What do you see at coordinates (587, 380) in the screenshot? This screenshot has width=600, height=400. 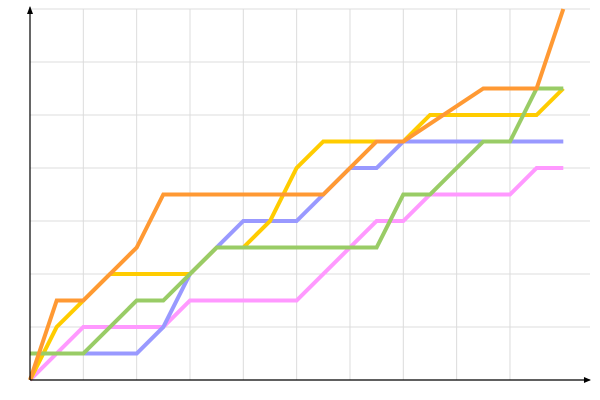 I see `x-axis-arrow-icon` at bounding box center [587, 380].